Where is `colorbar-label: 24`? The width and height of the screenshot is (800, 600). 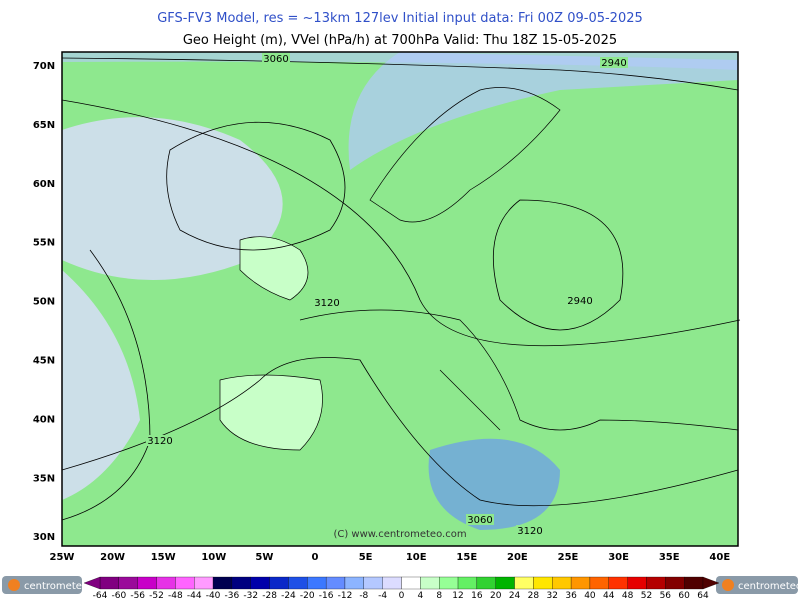
colorbar-label: 24 is located at coordinates (515, 595).